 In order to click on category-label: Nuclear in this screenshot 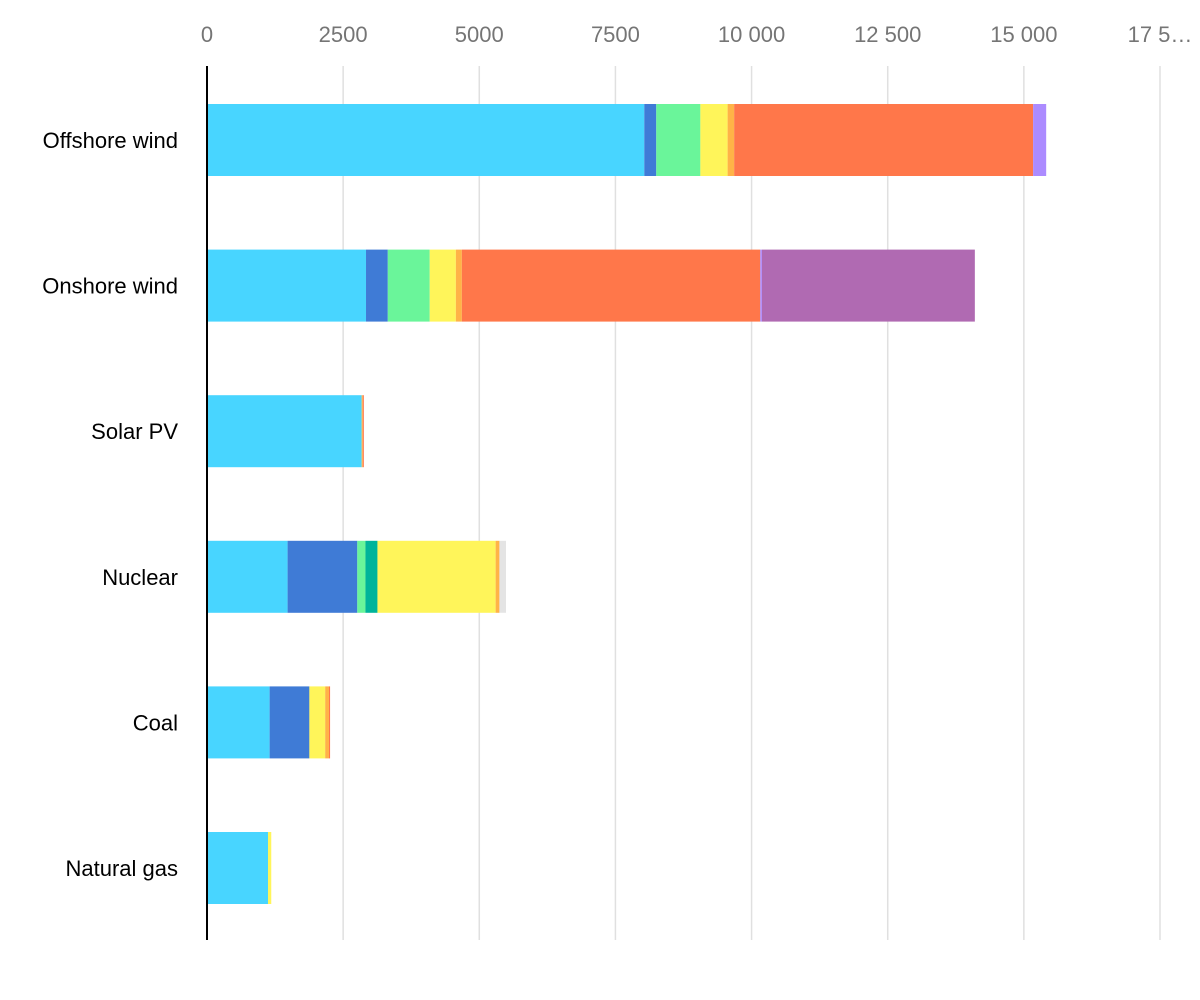, I will do `click(140, 577)`.